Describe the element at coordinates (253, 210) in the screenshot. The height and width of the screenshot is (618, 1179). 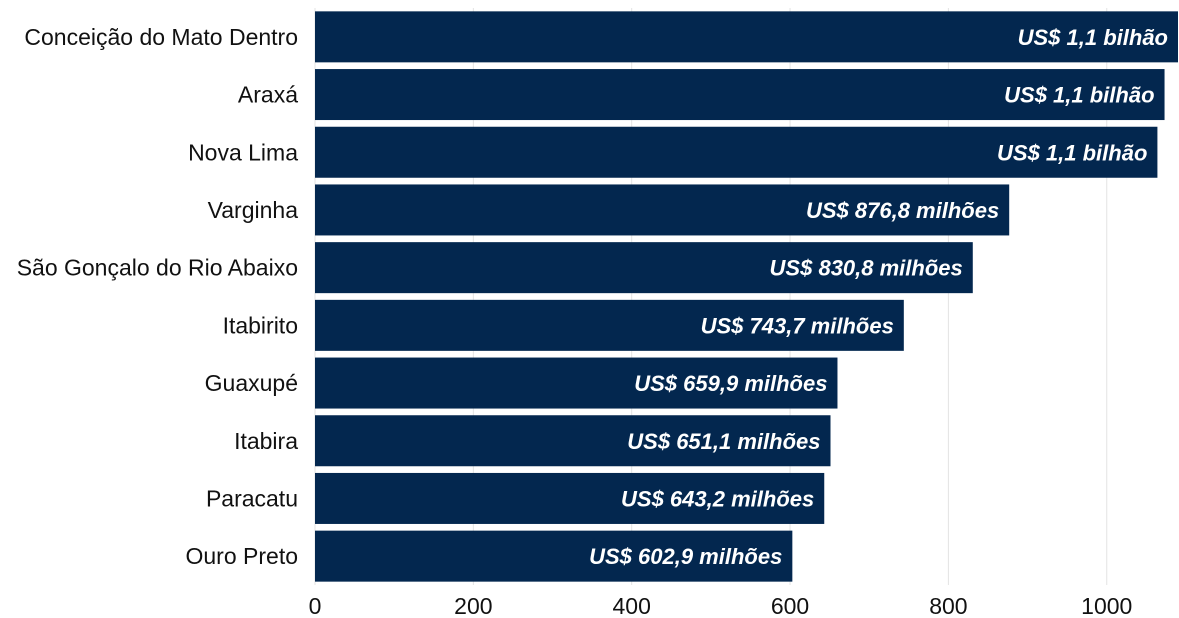
I see `category-label: Varginha` at that location.